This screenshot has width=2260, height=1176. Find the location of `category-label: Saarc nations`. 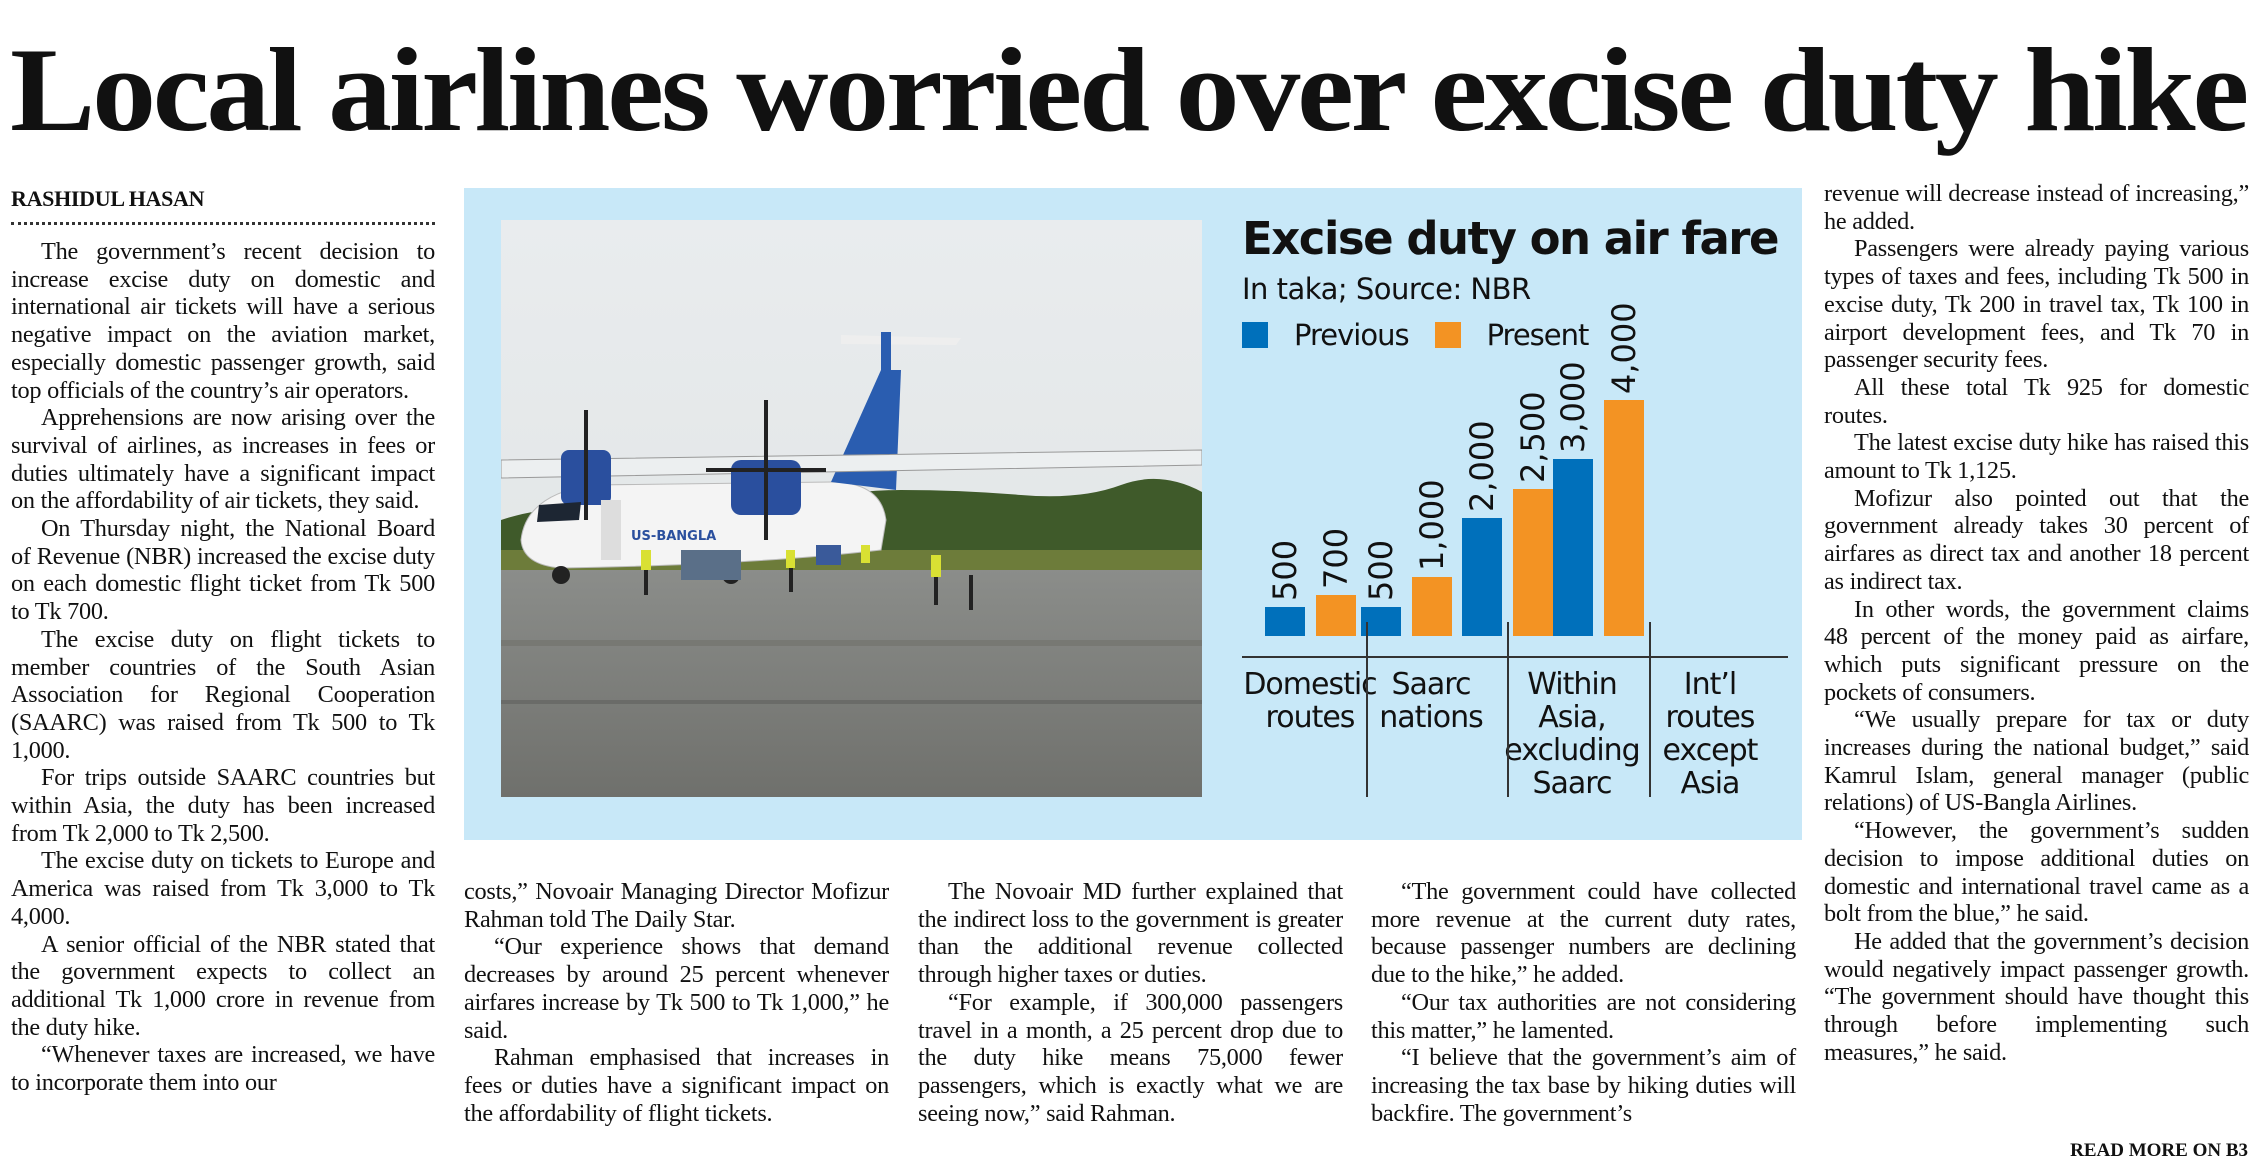

category-label: Saarc nations is located at coordinates (1431, 701).